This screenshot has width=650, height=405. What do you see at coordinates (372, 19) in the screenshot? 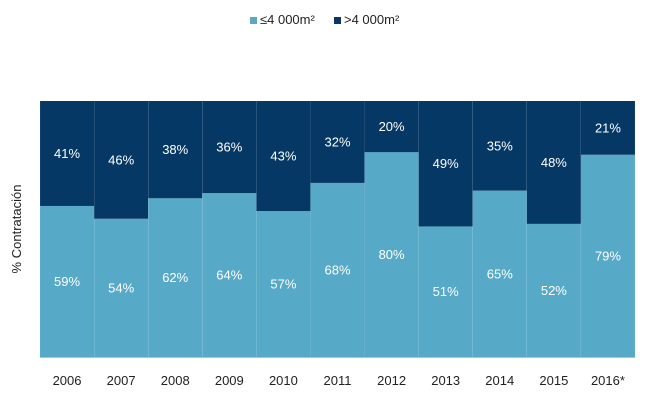
I see `legend-label-series-2: >4 000m²` at bounding box center [372, 19].